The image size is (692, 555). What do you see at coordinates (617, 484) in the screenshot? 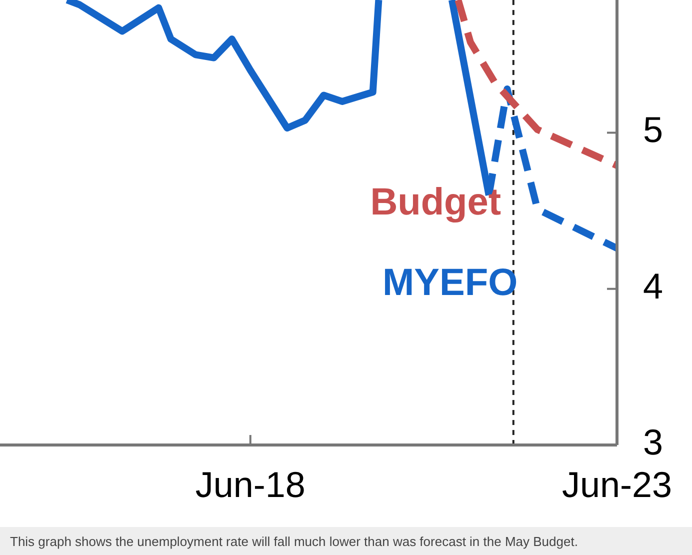
I see `x-tick-label: Jun-23` at bounding box center [617, 484].